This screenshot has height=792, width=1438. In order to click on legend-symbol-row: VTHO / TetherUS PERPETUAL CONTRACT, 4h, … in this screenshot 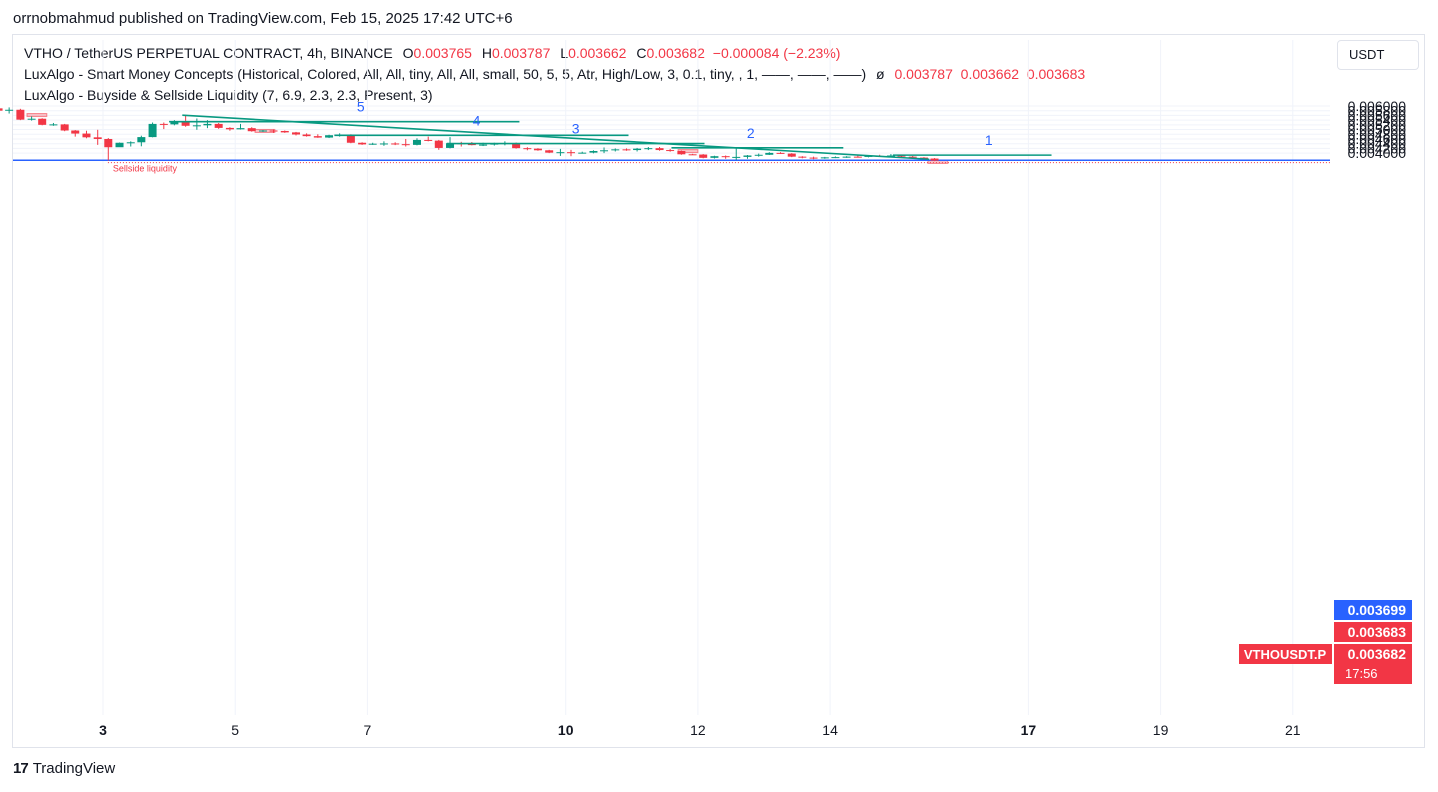, I will do `click(432, 53)`.